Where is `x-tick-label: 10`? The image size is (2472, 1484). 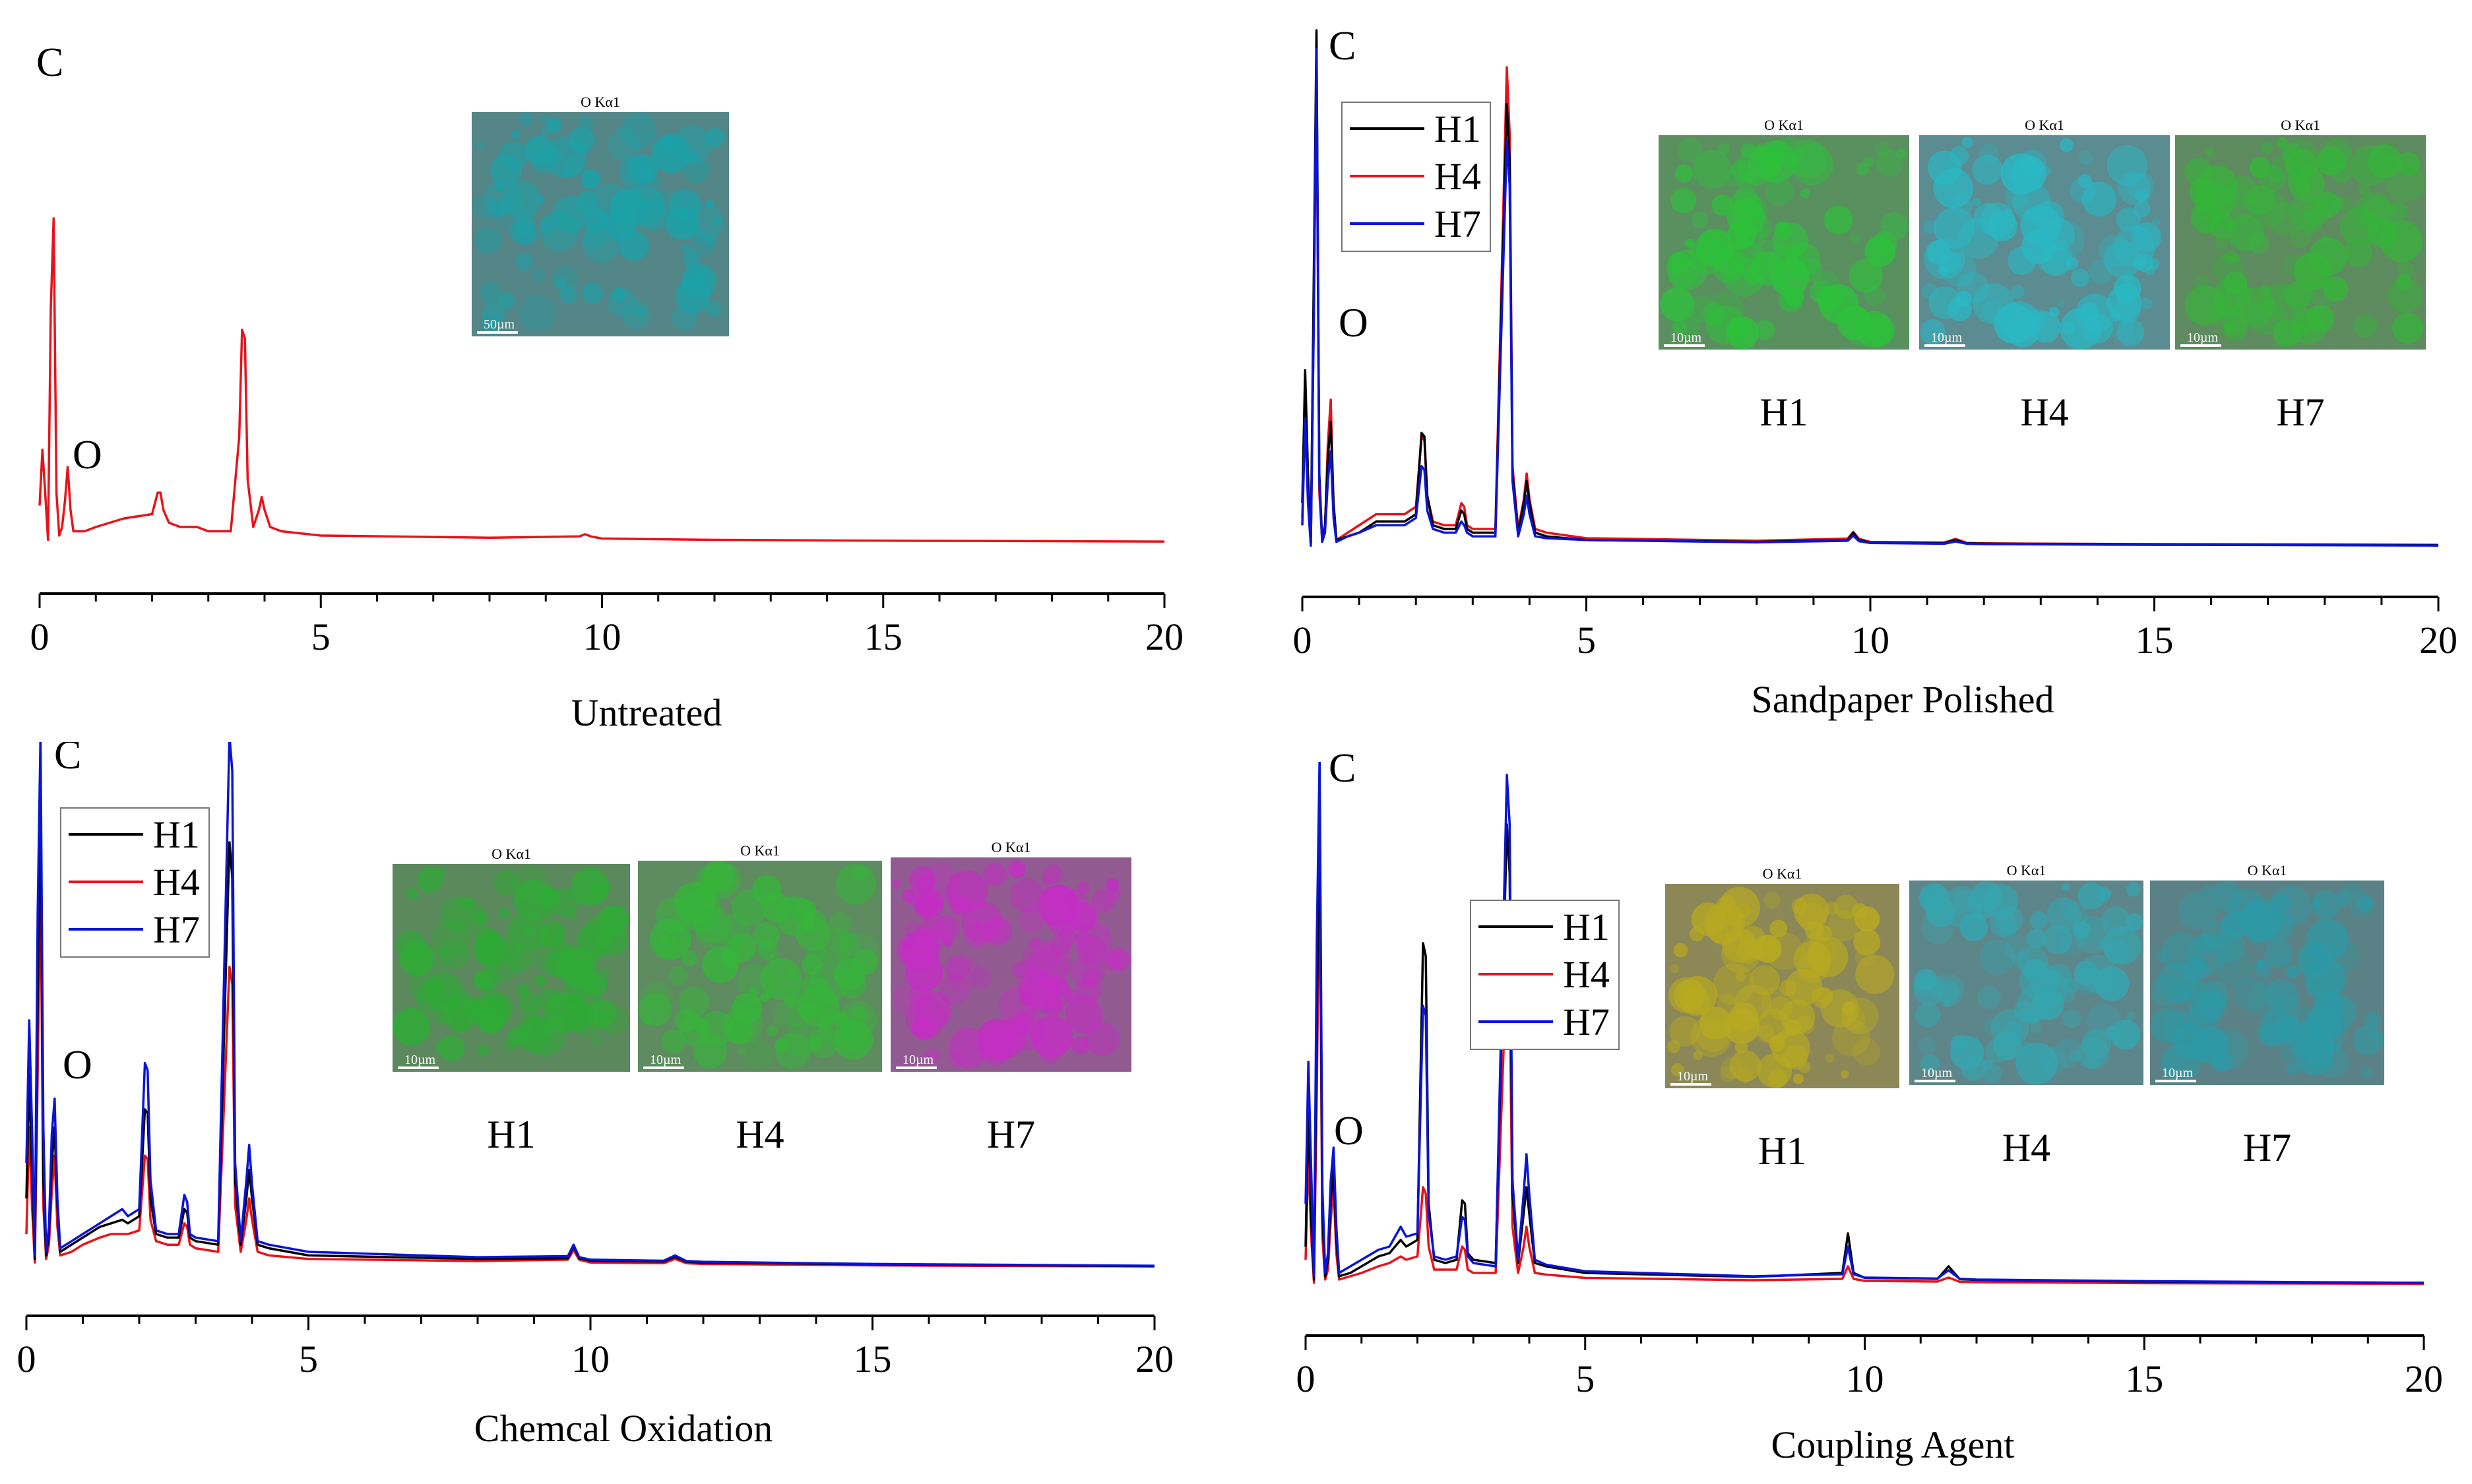
x-tick-label: 10 is located at coordinates (1870, 640).